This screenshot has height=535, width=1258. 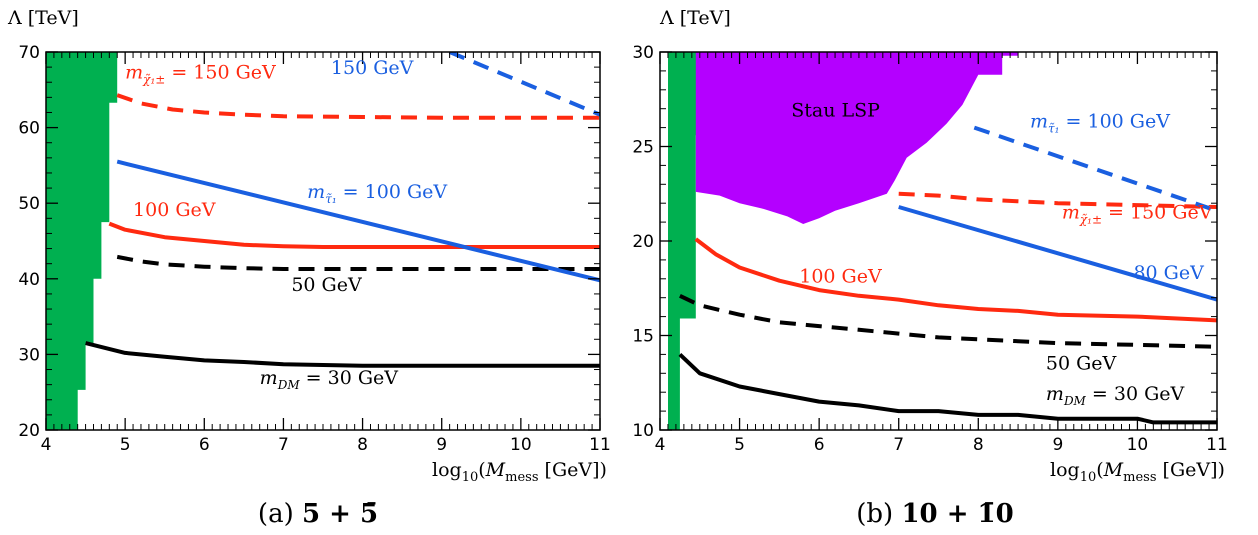 What do you see at coordinates (934, 514) in the screenshot?
I see `panel-caption: (b) 10 + 1̄0` at bounding box center [934, 514].